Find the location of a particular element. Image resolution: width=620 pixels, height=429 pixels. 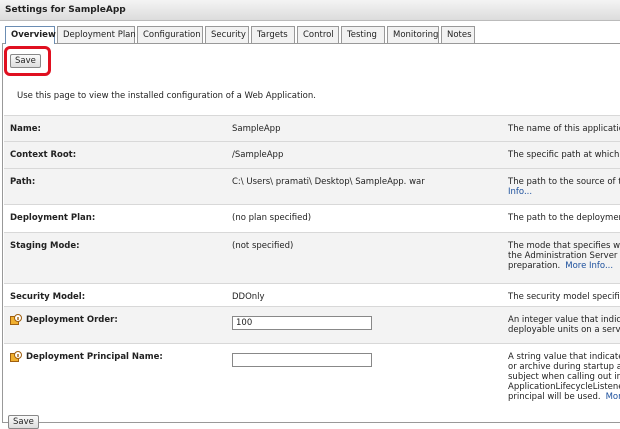

description-text: The path to the deployment p is located at coordinates (564, 218).